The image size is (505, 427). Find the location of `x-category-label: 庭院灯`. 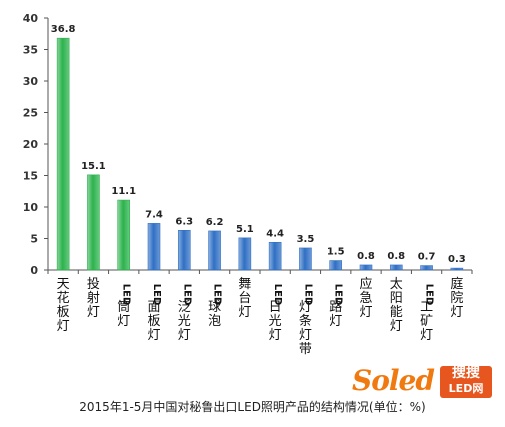

x-category-label: 庭院灯 is located at coordinates (456, 298).